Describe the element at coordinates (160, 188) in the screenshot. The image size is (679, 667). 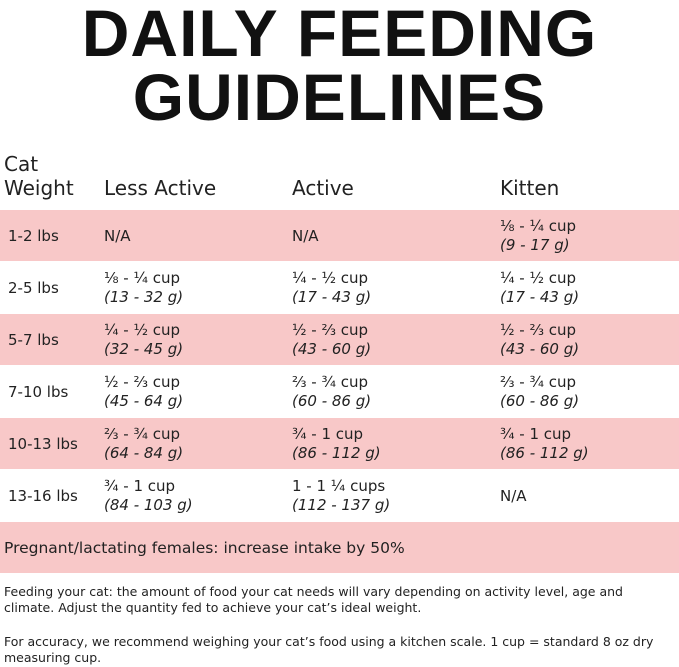
I see `column-header: Less Active` at that location.